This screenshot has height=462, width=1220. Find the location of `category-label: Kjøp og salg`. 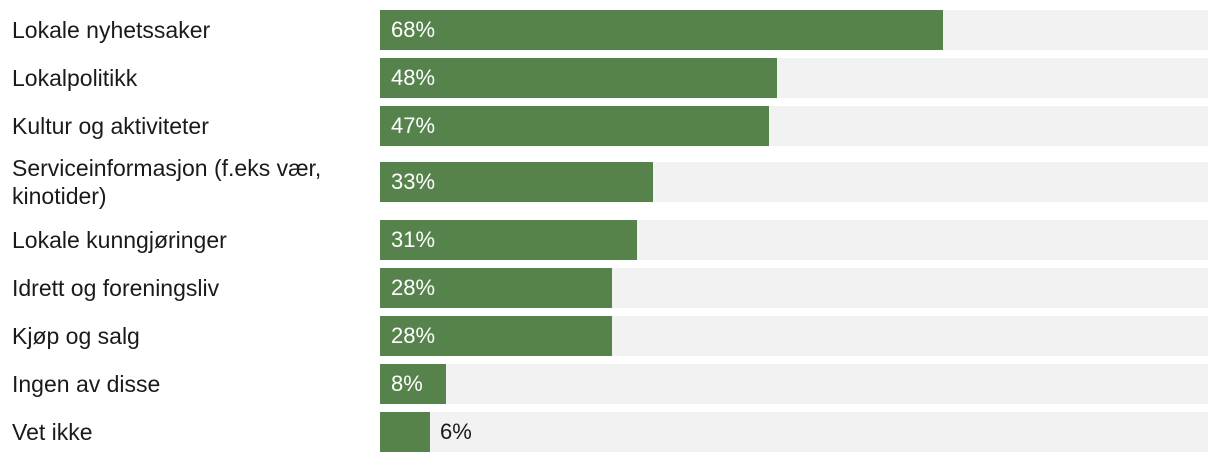

category-label: Kjøp og salg is located at coordinates (76, 336).